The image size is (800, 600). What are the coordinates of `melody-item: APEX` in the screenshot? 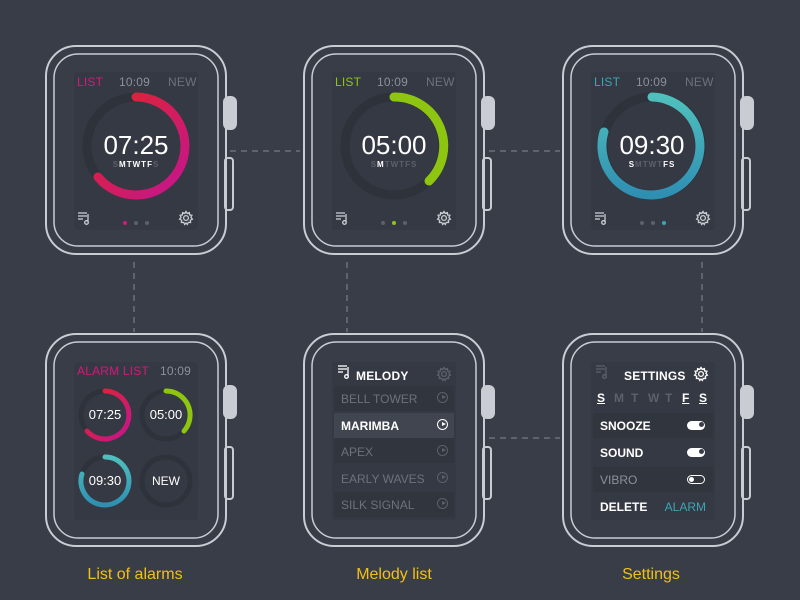 It's located at (394, 451).